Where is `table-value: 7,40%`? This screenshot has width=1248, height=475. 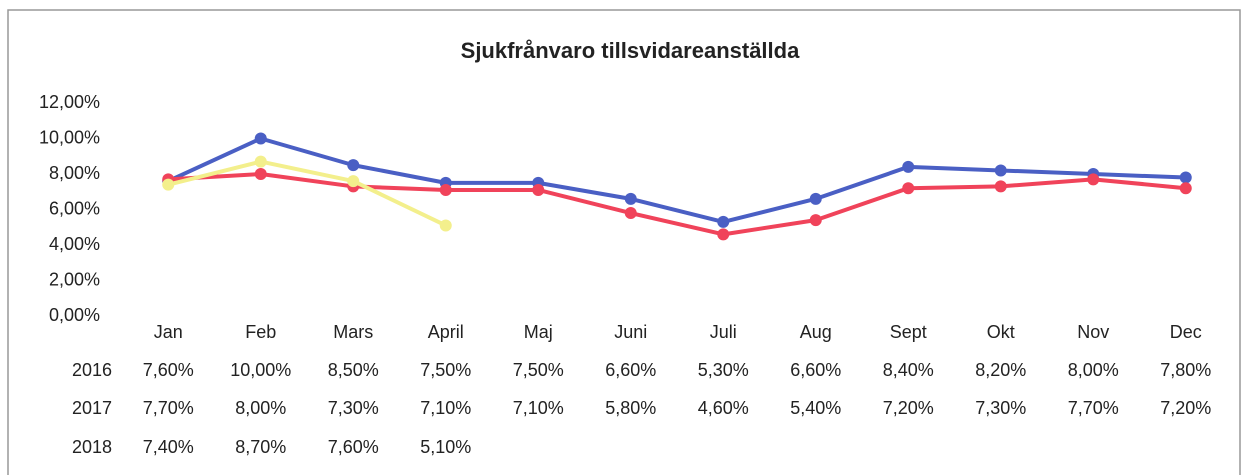
table-value: 7,40% is located at coordinates (168, 447).